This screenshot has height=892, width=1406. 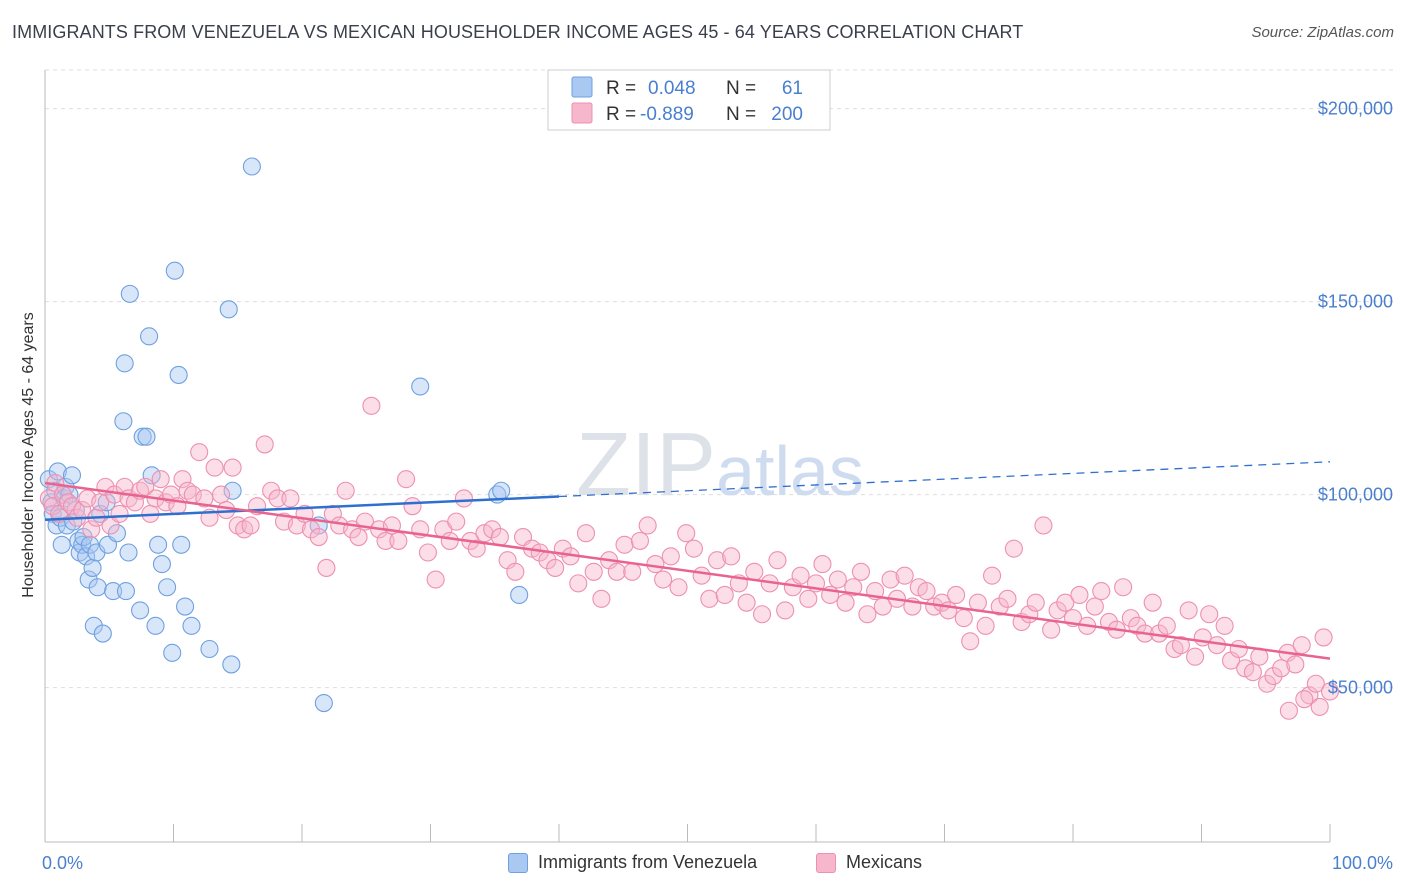 I want to click on legend-r-label: R =, so click(x=621, y=114).